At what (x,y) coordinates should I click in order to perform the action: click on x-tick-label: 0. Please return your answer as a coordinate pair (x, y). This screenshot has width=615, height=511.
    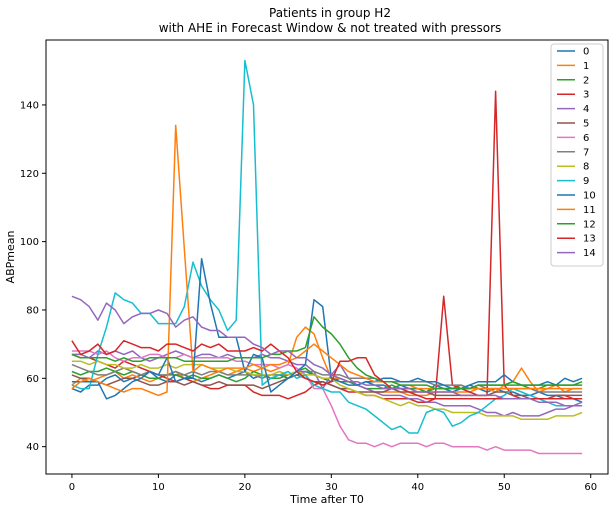
    Looking at the image, I should click on (72, 487).